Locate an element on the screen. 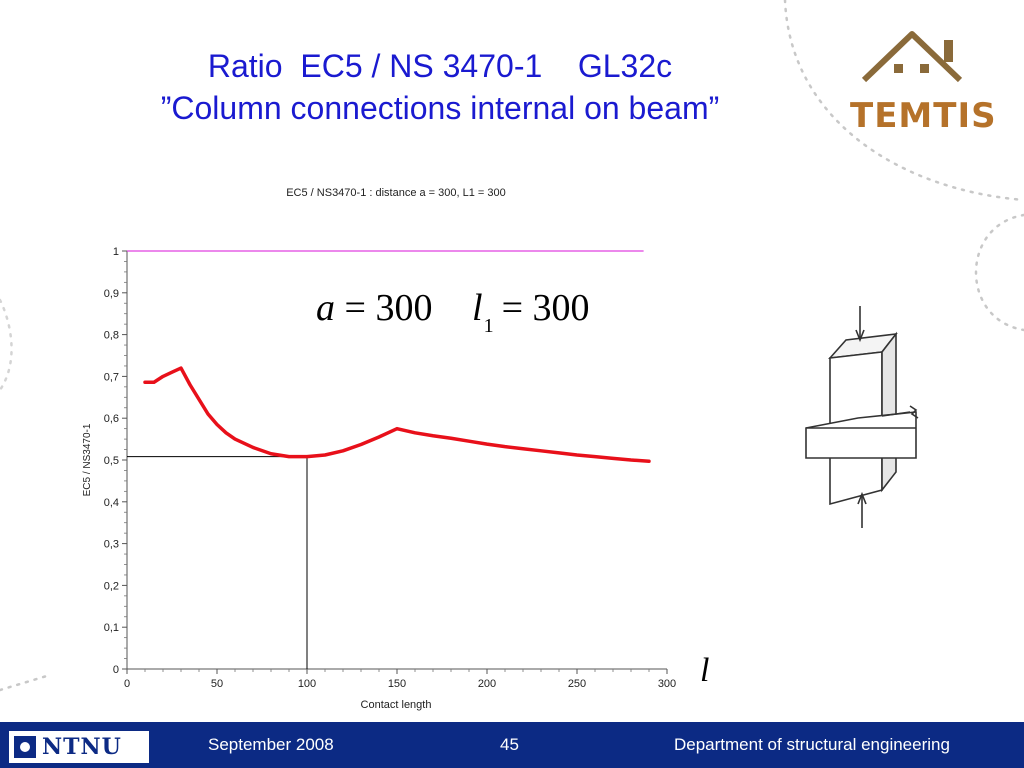  temtis-house-logo-icon is located at coordinates (912, 61).